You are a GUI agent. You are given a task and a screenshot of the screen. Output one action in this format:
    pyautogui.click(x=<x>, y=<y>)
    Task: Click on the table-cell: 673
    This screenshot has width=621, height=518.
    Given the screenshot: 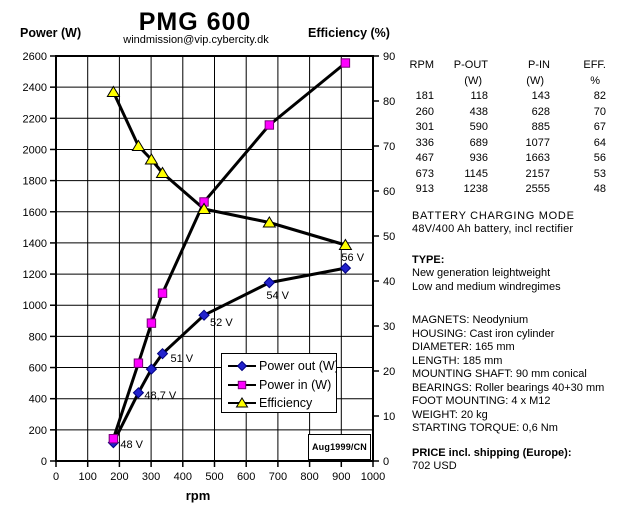 What is the action you would take?
    pyautogui.click(x=424, y=173)
    